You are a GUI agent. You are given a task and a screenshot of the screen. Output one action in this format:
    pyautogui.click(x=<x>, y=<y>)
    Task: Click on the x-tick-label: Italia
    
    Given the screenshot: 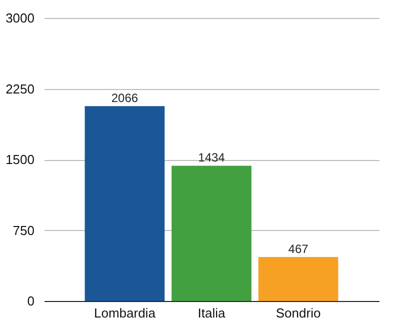 What is the action you would take?
    pyautogui.click(x=212, y=313)
    